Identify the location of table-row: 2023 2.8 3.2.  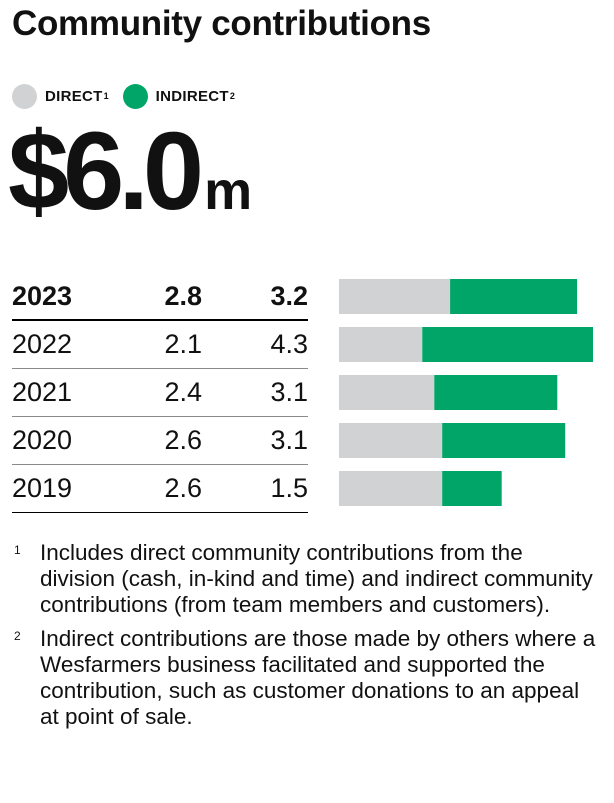
(160, 297).